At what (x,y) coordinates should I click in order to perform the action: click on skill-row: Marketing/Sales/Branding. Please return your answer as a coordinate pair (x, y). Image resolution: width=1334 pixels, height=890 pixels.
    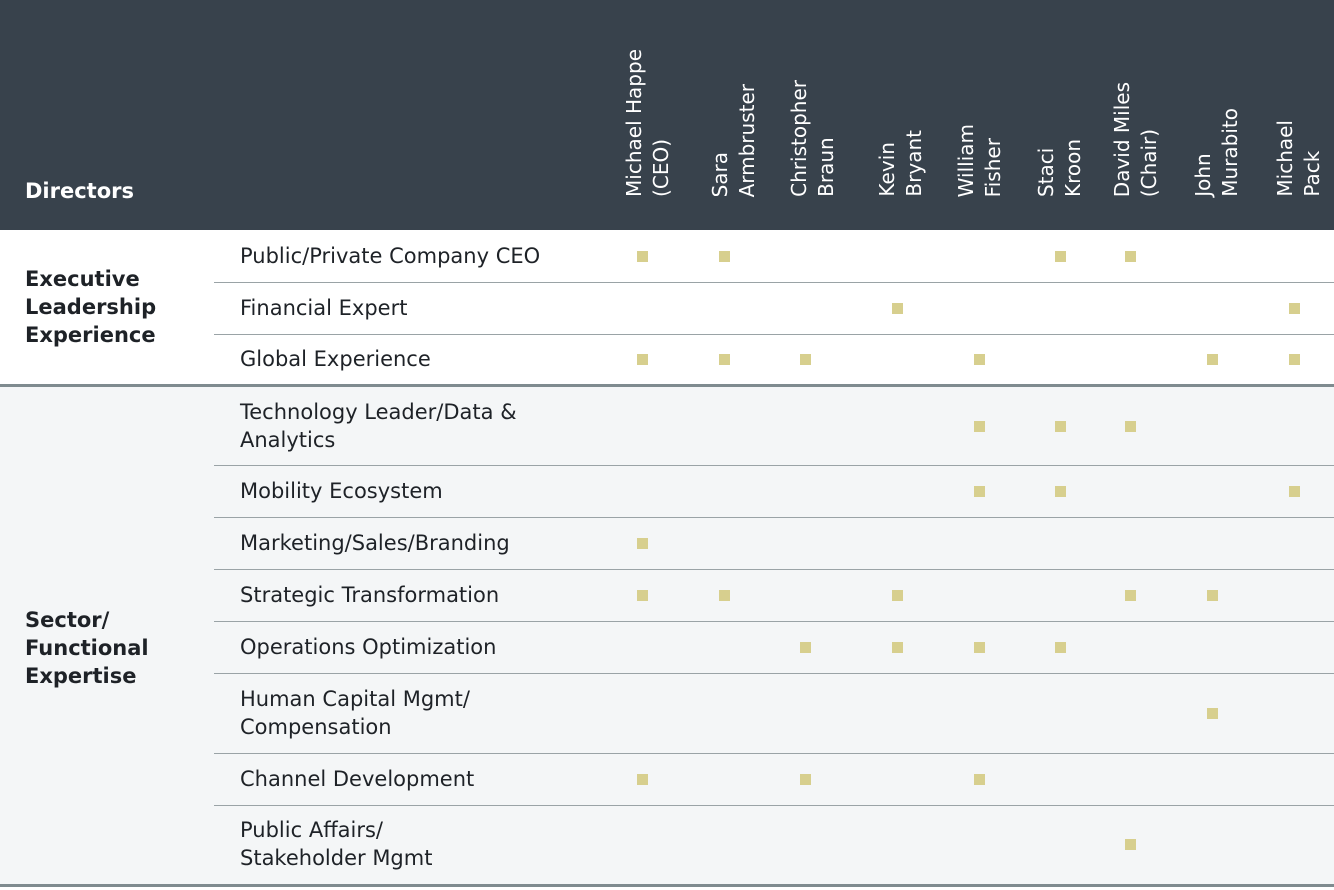
    Looking at the image, I should click on (667, 543).